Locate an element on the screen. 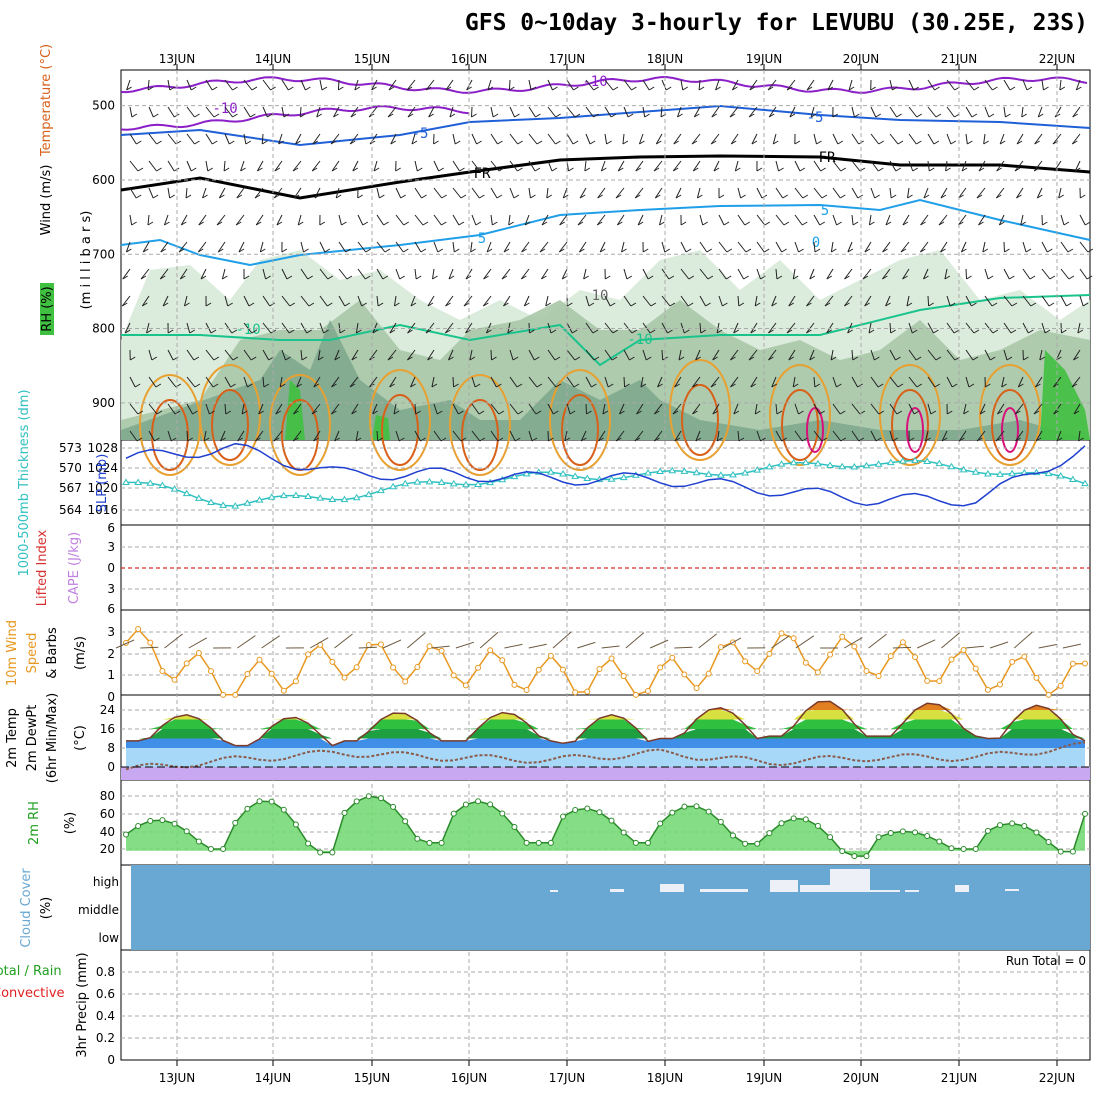  date-label-top: 14JUN is located at coordinates (273, 59).